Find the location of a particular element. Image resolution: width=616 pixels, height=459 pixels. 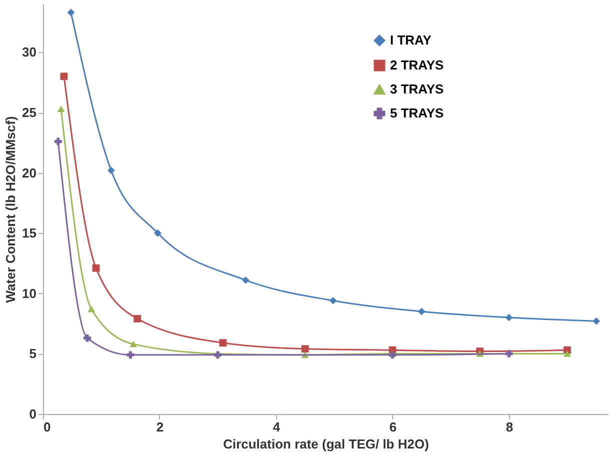

y-tick-label: 25 is located at coordinates (29, 112).